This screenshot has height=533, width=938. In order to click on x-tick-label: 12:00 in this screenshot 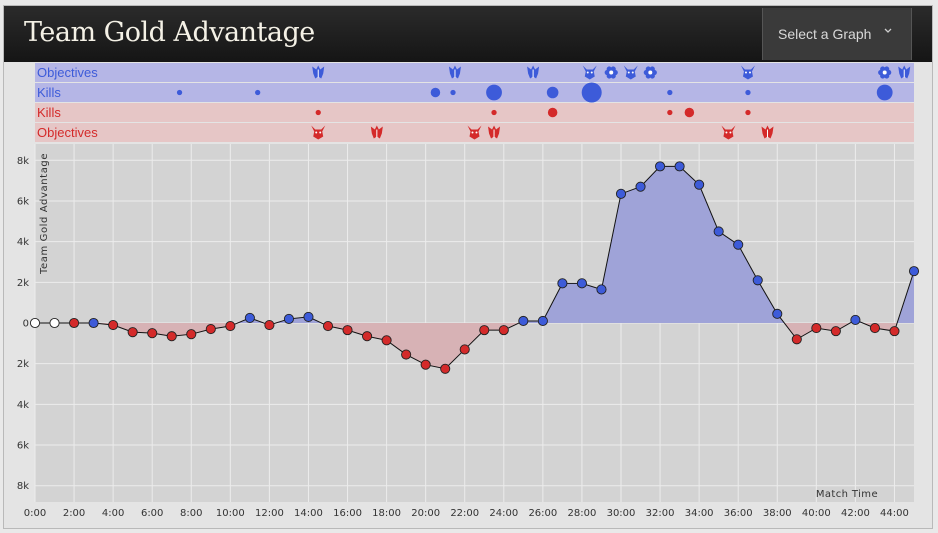, I will do `click(269, 513)`.